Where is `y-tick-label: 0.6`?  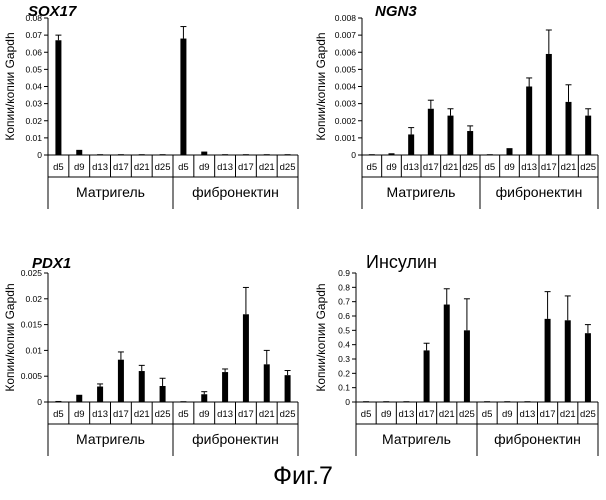
y-tick-label: 0.6 is located at coordinates (344, 316).